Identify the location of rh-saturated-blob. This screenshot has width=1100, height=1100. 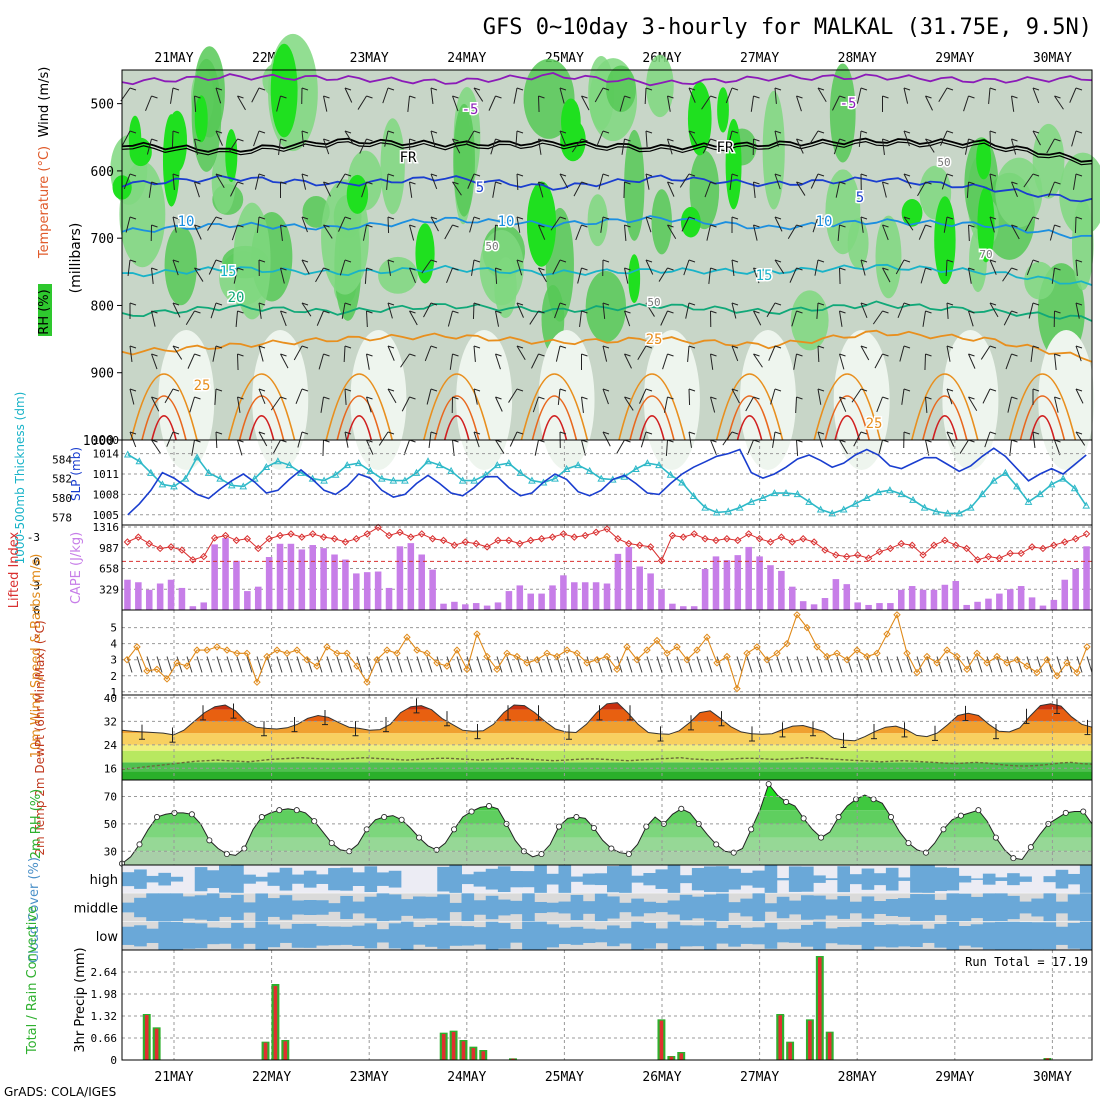
(912, 213).